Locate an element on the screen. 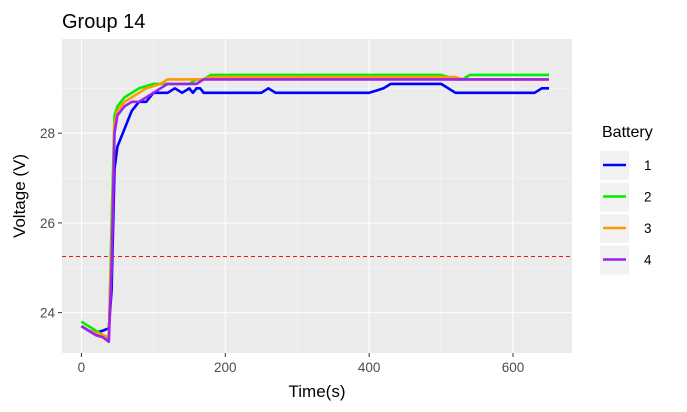 The height and width of the screenshot is (412, 687). chart-title: Group 14 is located at coordinates (103, 22).